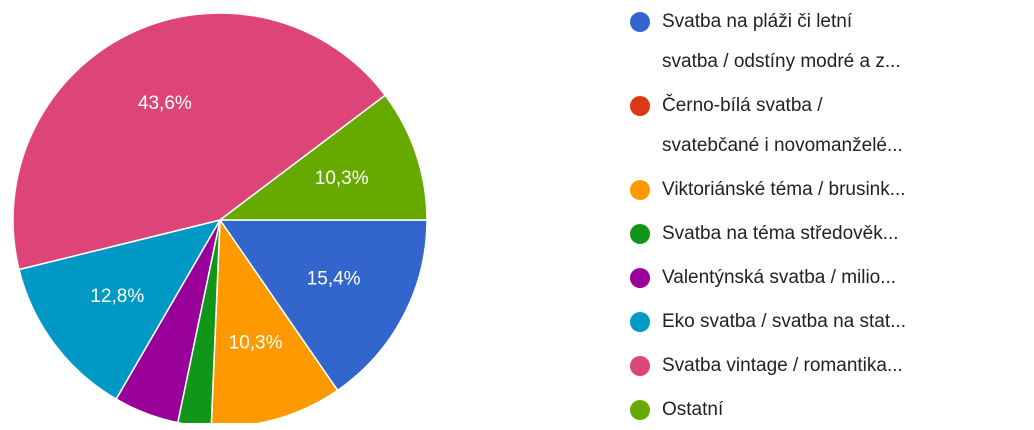  What do you see at coordinates (334, 279) in the screenshot?
I see `slice-label: 15,4%` at bounding box center [334, 279].